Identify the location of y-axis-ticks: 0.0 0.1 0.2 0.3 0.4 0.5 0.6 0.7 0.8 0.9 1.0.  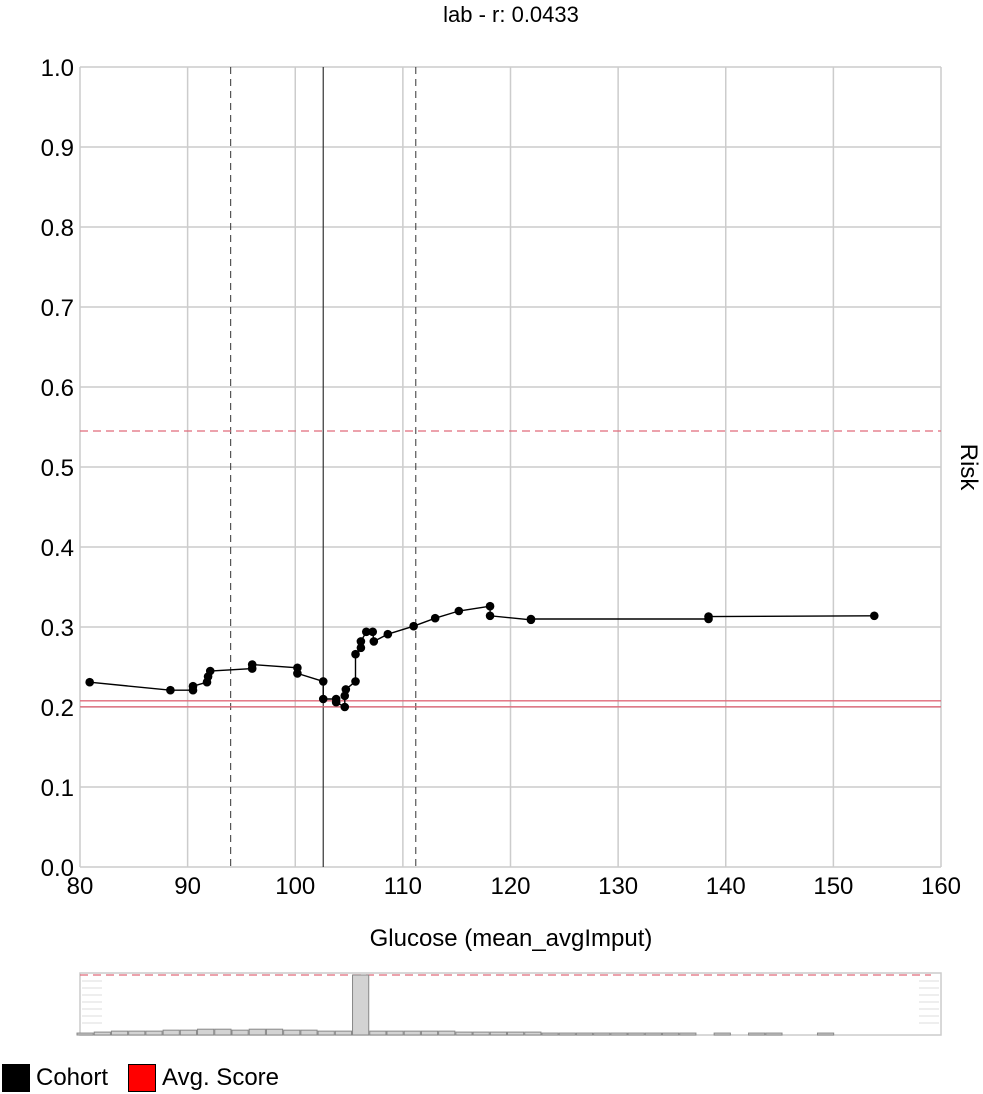
(57, 468).